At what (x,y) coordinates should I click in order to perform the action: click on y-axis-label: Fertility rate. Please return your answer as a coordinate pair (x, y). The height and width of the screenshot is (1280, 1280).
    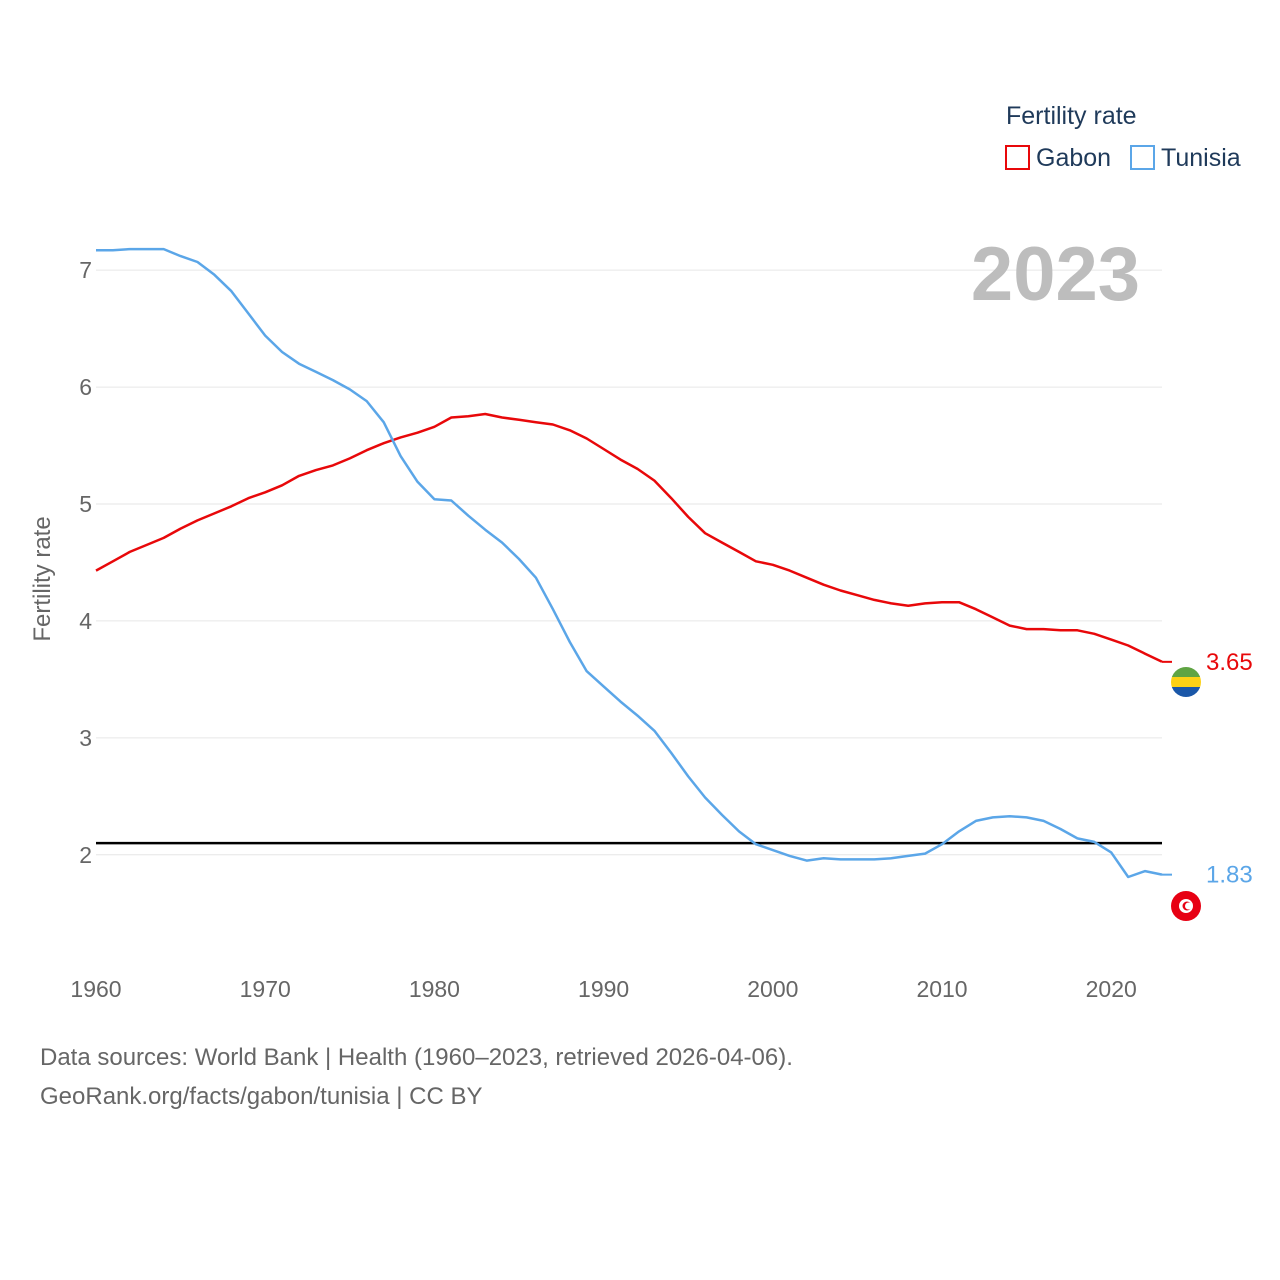
    Looking at the image, I should click on (42, 578).